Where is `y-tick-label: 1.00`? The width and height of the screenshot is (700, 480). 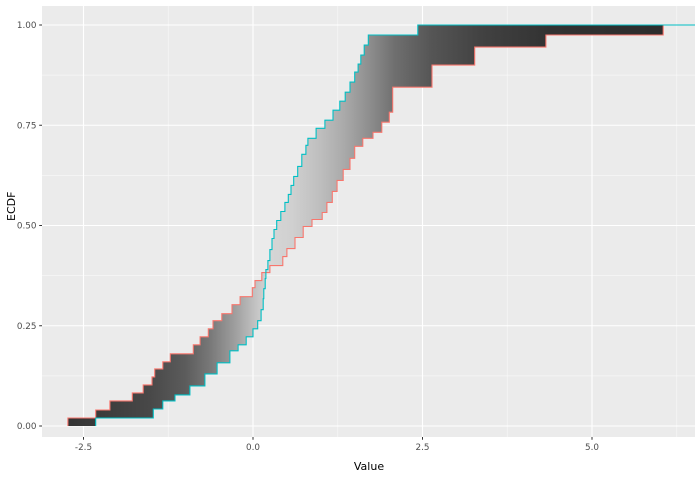 y-tick-label: 1.00 is located at coordinates (27, 26).